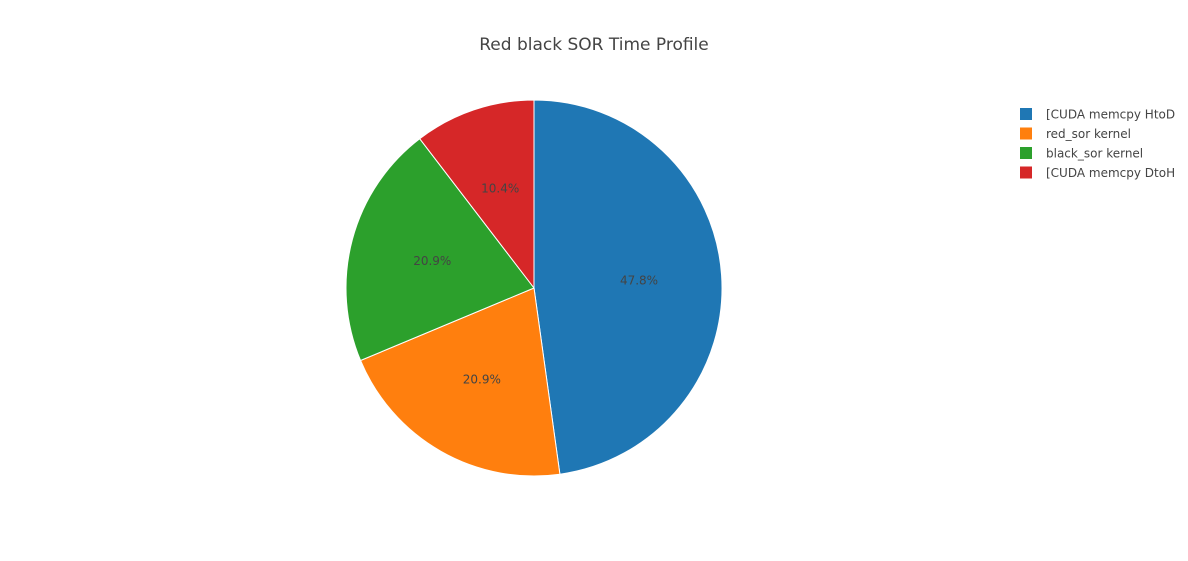 This screenshot has height=561, width=1188. I want to click on legend-swatch-red-sor-kernel, so click(1026, 133).